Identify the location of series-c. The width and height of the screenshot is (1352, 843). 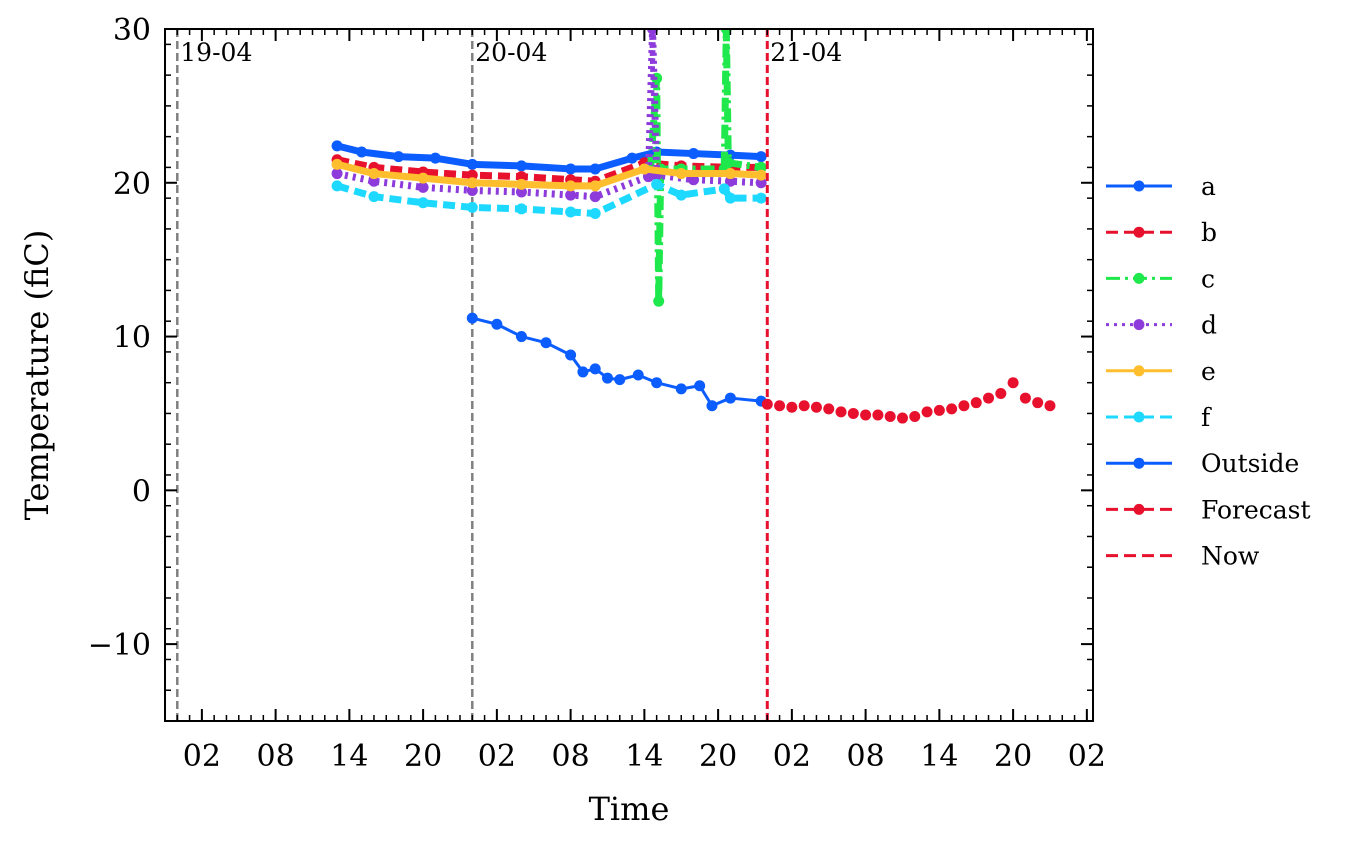
(706, 168).